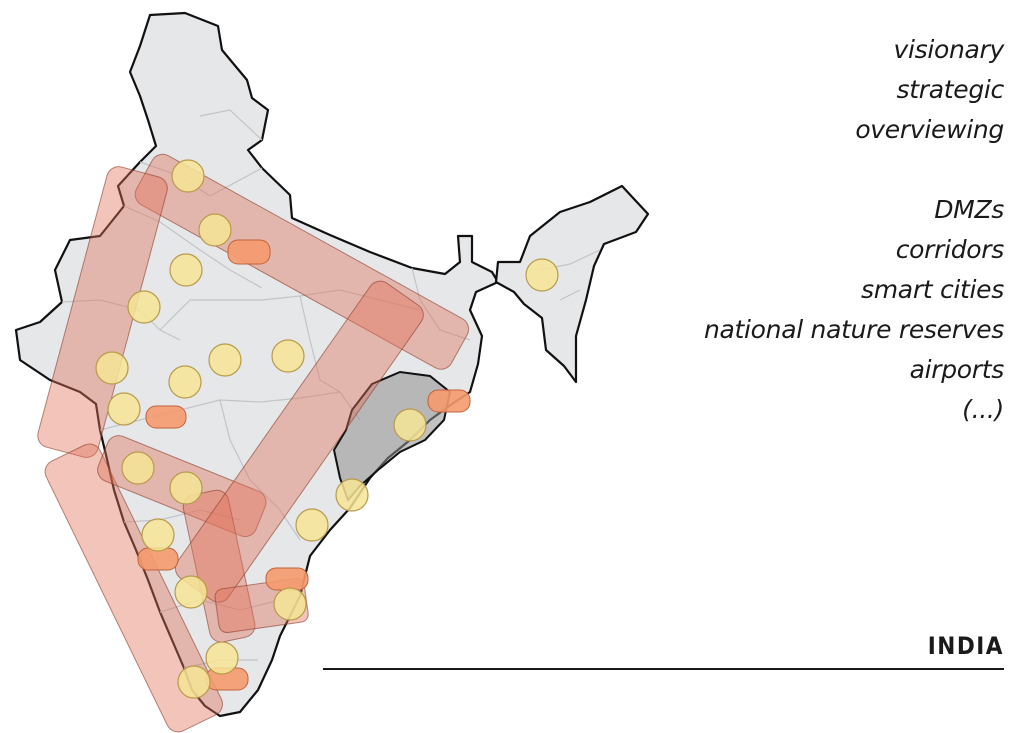  I want to click on feature-smart-cities: smart cities, so click(932, 289).